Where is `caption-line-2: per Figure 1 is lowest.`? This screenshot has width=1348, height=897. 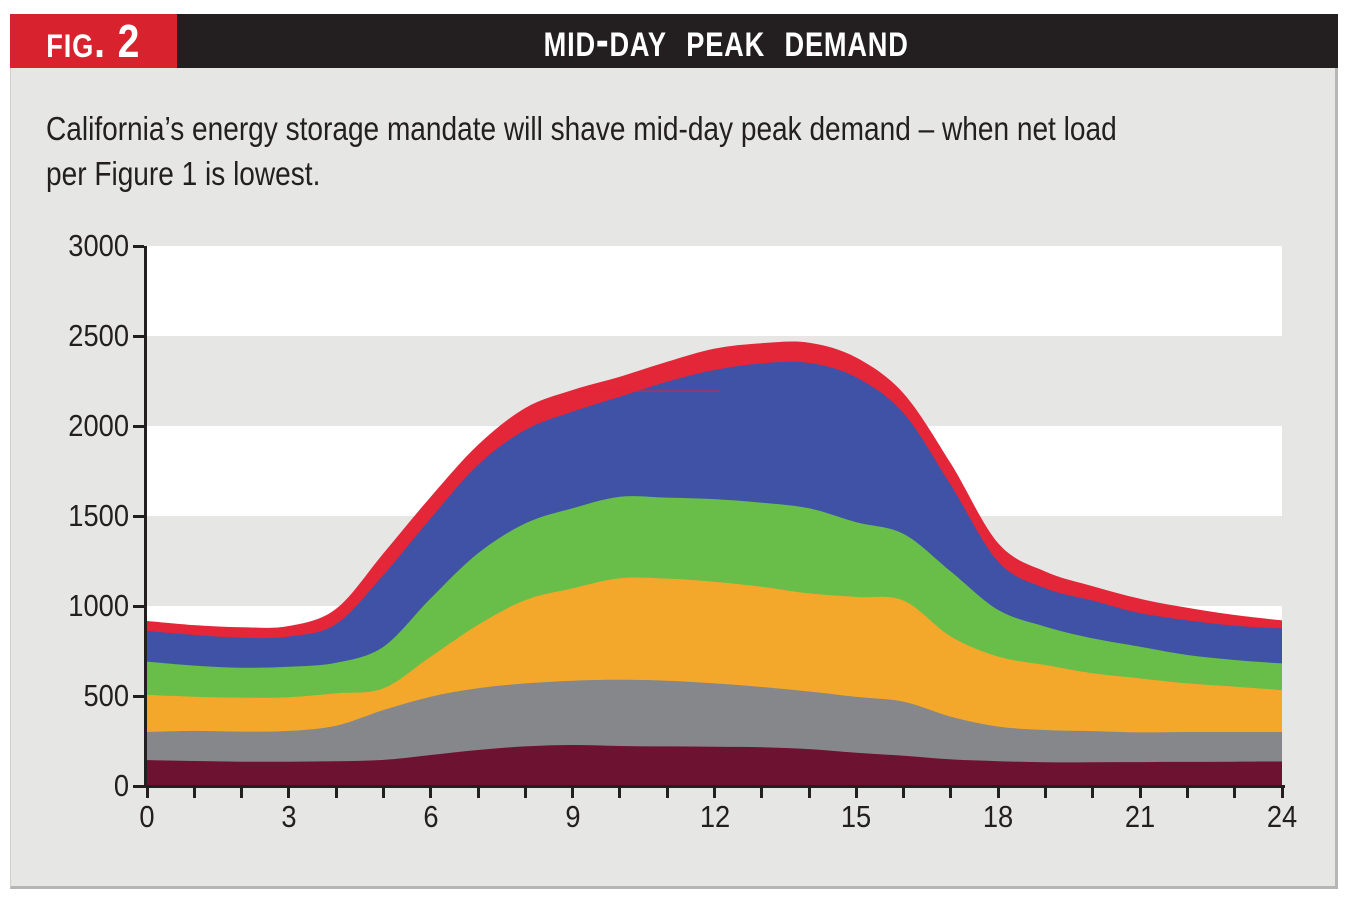 caption-line-2: per Figure 1 is lowest. is located at coordinates (183, 173).